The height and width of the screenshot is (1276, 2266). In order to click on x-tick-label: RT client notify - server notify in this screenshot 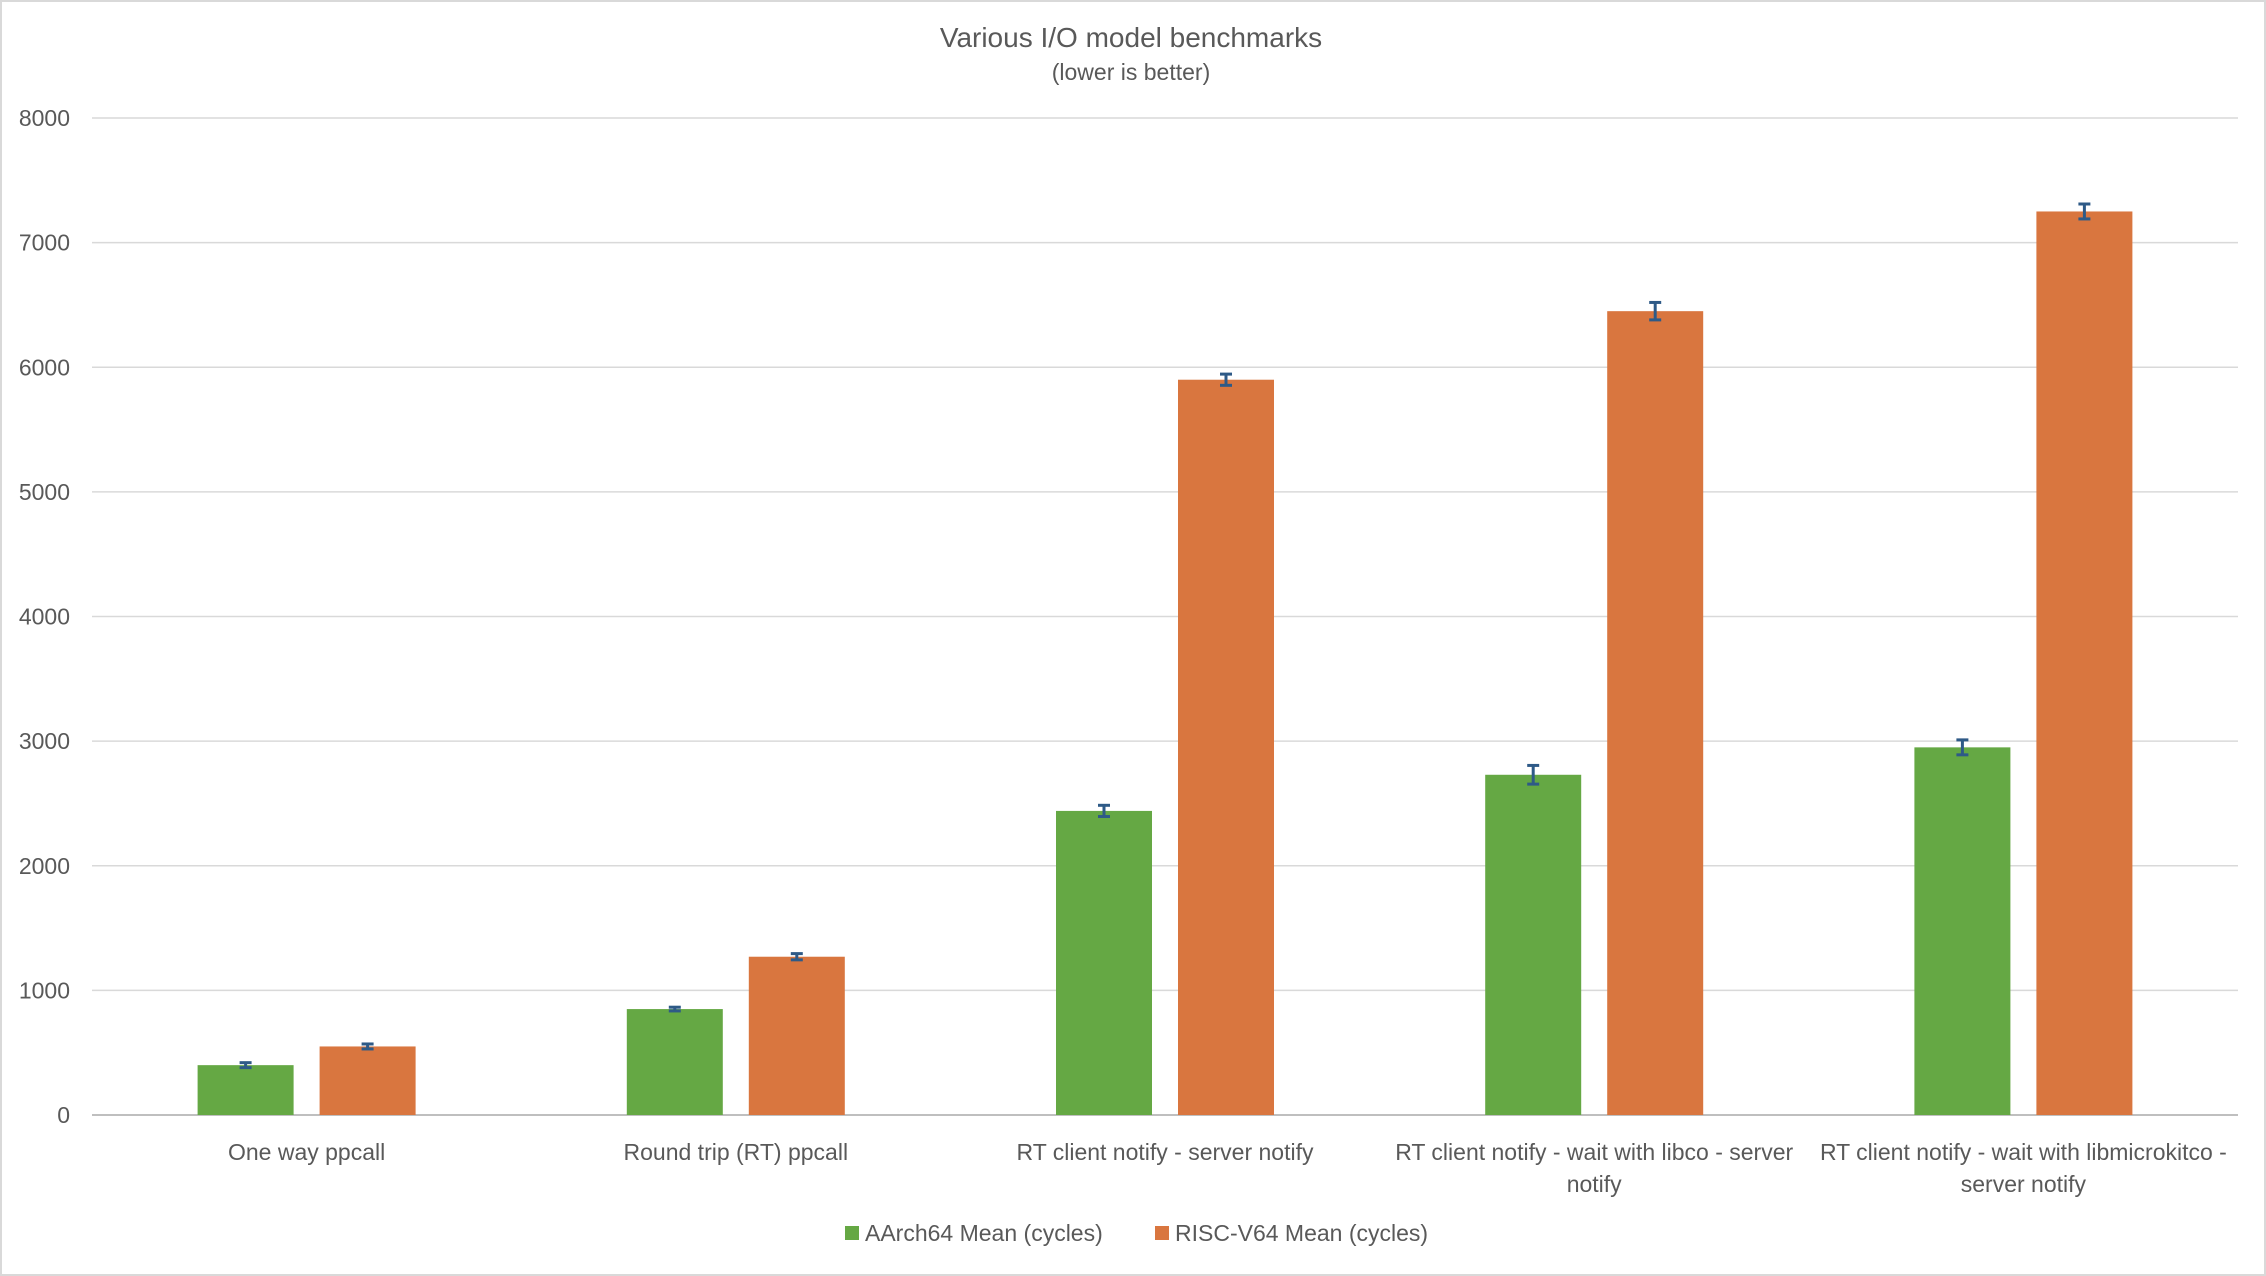, I will do `click(1165, 1152)`.